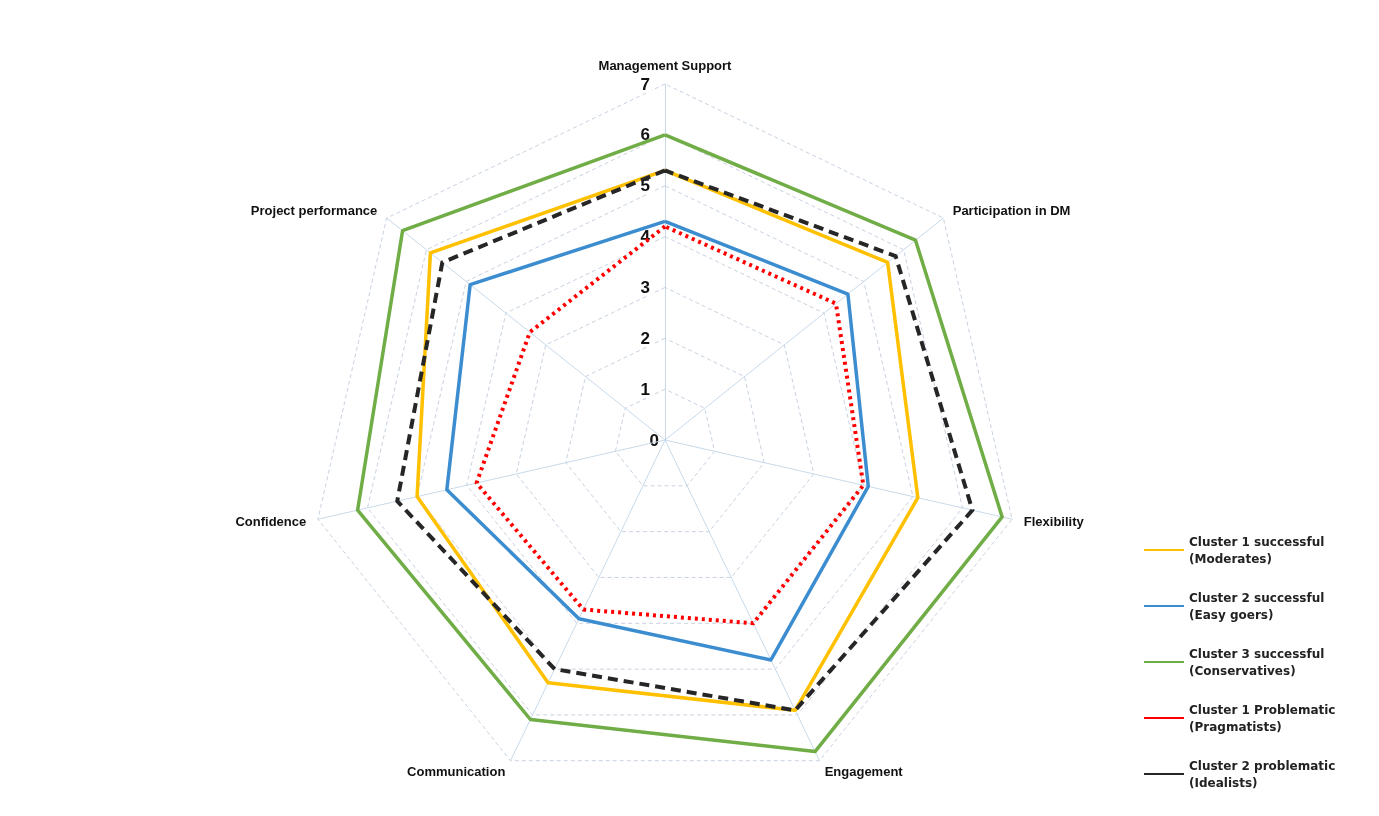 The height and width of the screenshot is (816, 1379). I want to click on legend-label: Cluster 3 successful (Conservatives), so click(1259, 662).